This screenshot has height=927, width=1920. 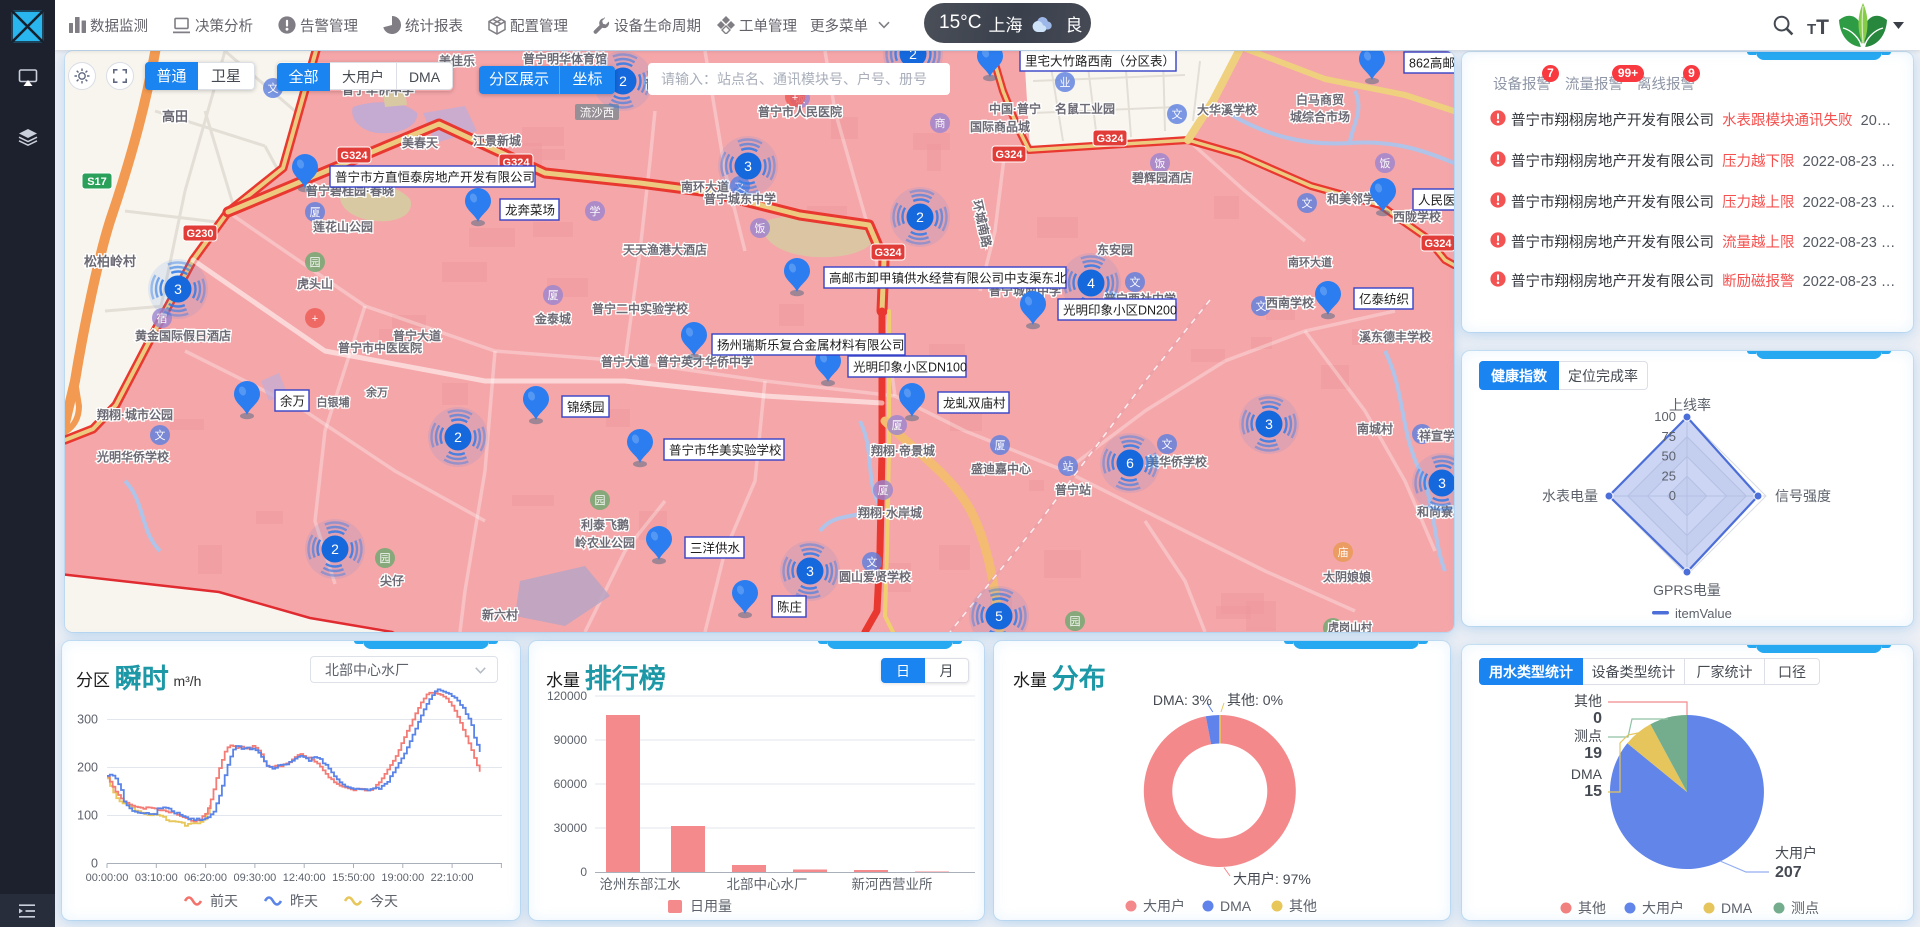 What do you see at coordinates (1130, 463) in the screenshot?
I see `svg-text: 6` at bounding box center [1130, 463].